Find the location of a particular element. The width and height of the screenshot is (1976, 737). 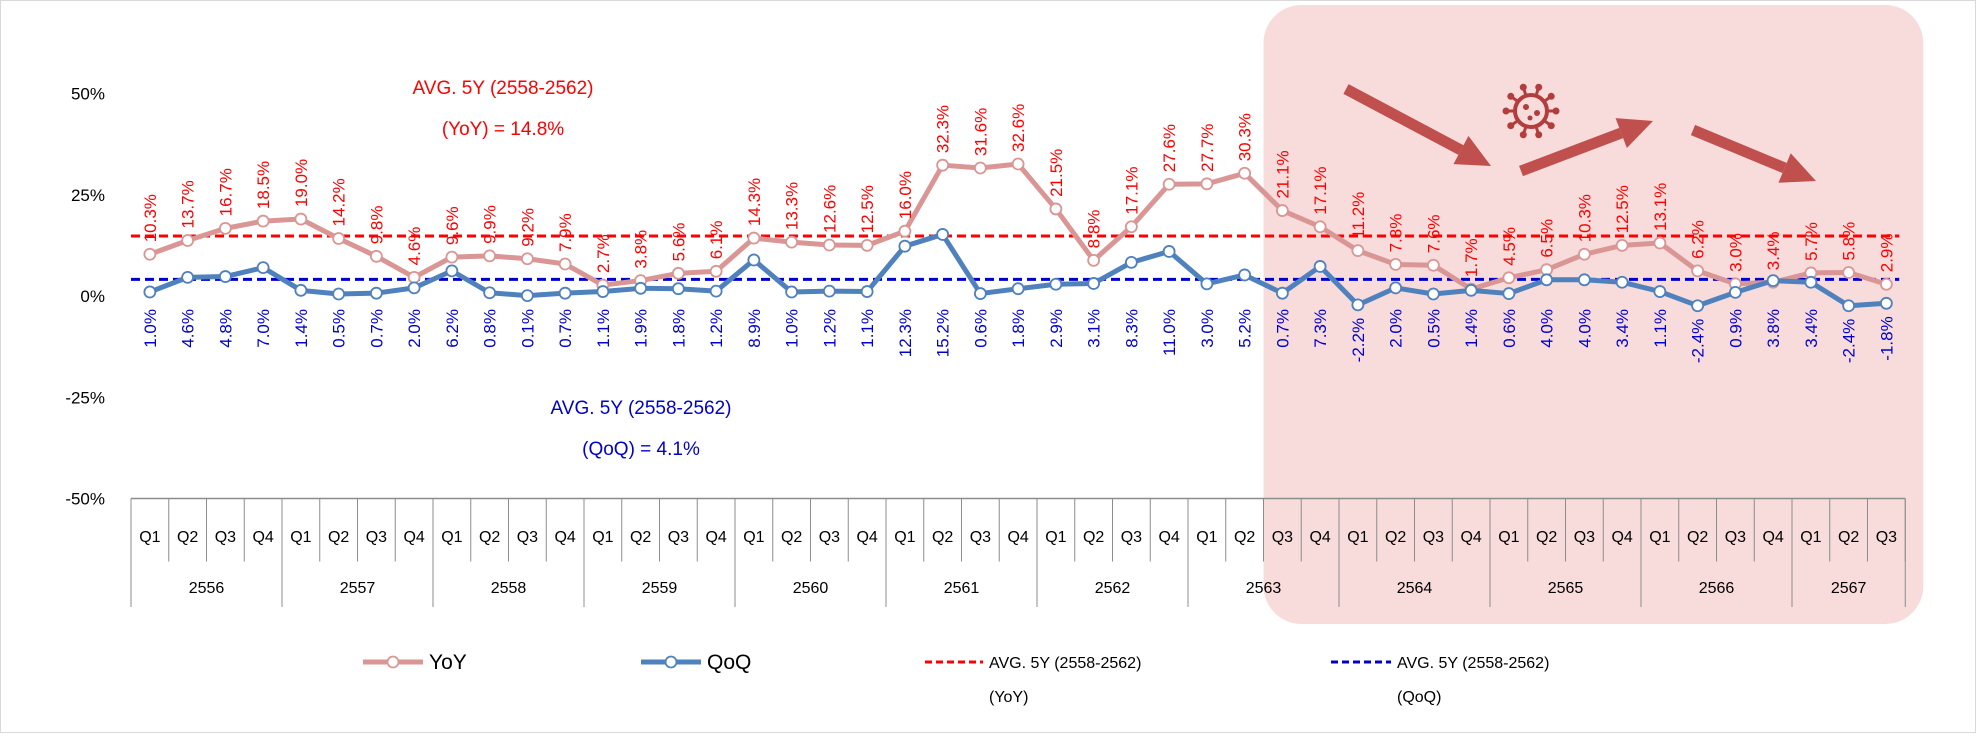

yoy-data-label: 21.1% is located at coordinates (1282, 174).